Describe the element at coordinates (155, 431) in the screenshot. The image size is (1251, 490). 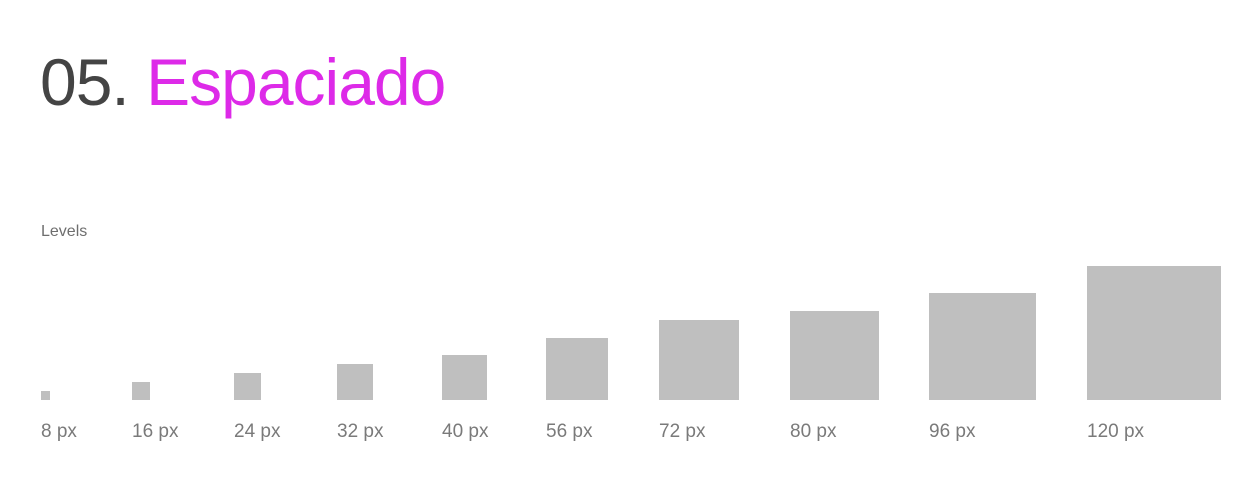
I see `spacing-label-16: 16 px` at that location.